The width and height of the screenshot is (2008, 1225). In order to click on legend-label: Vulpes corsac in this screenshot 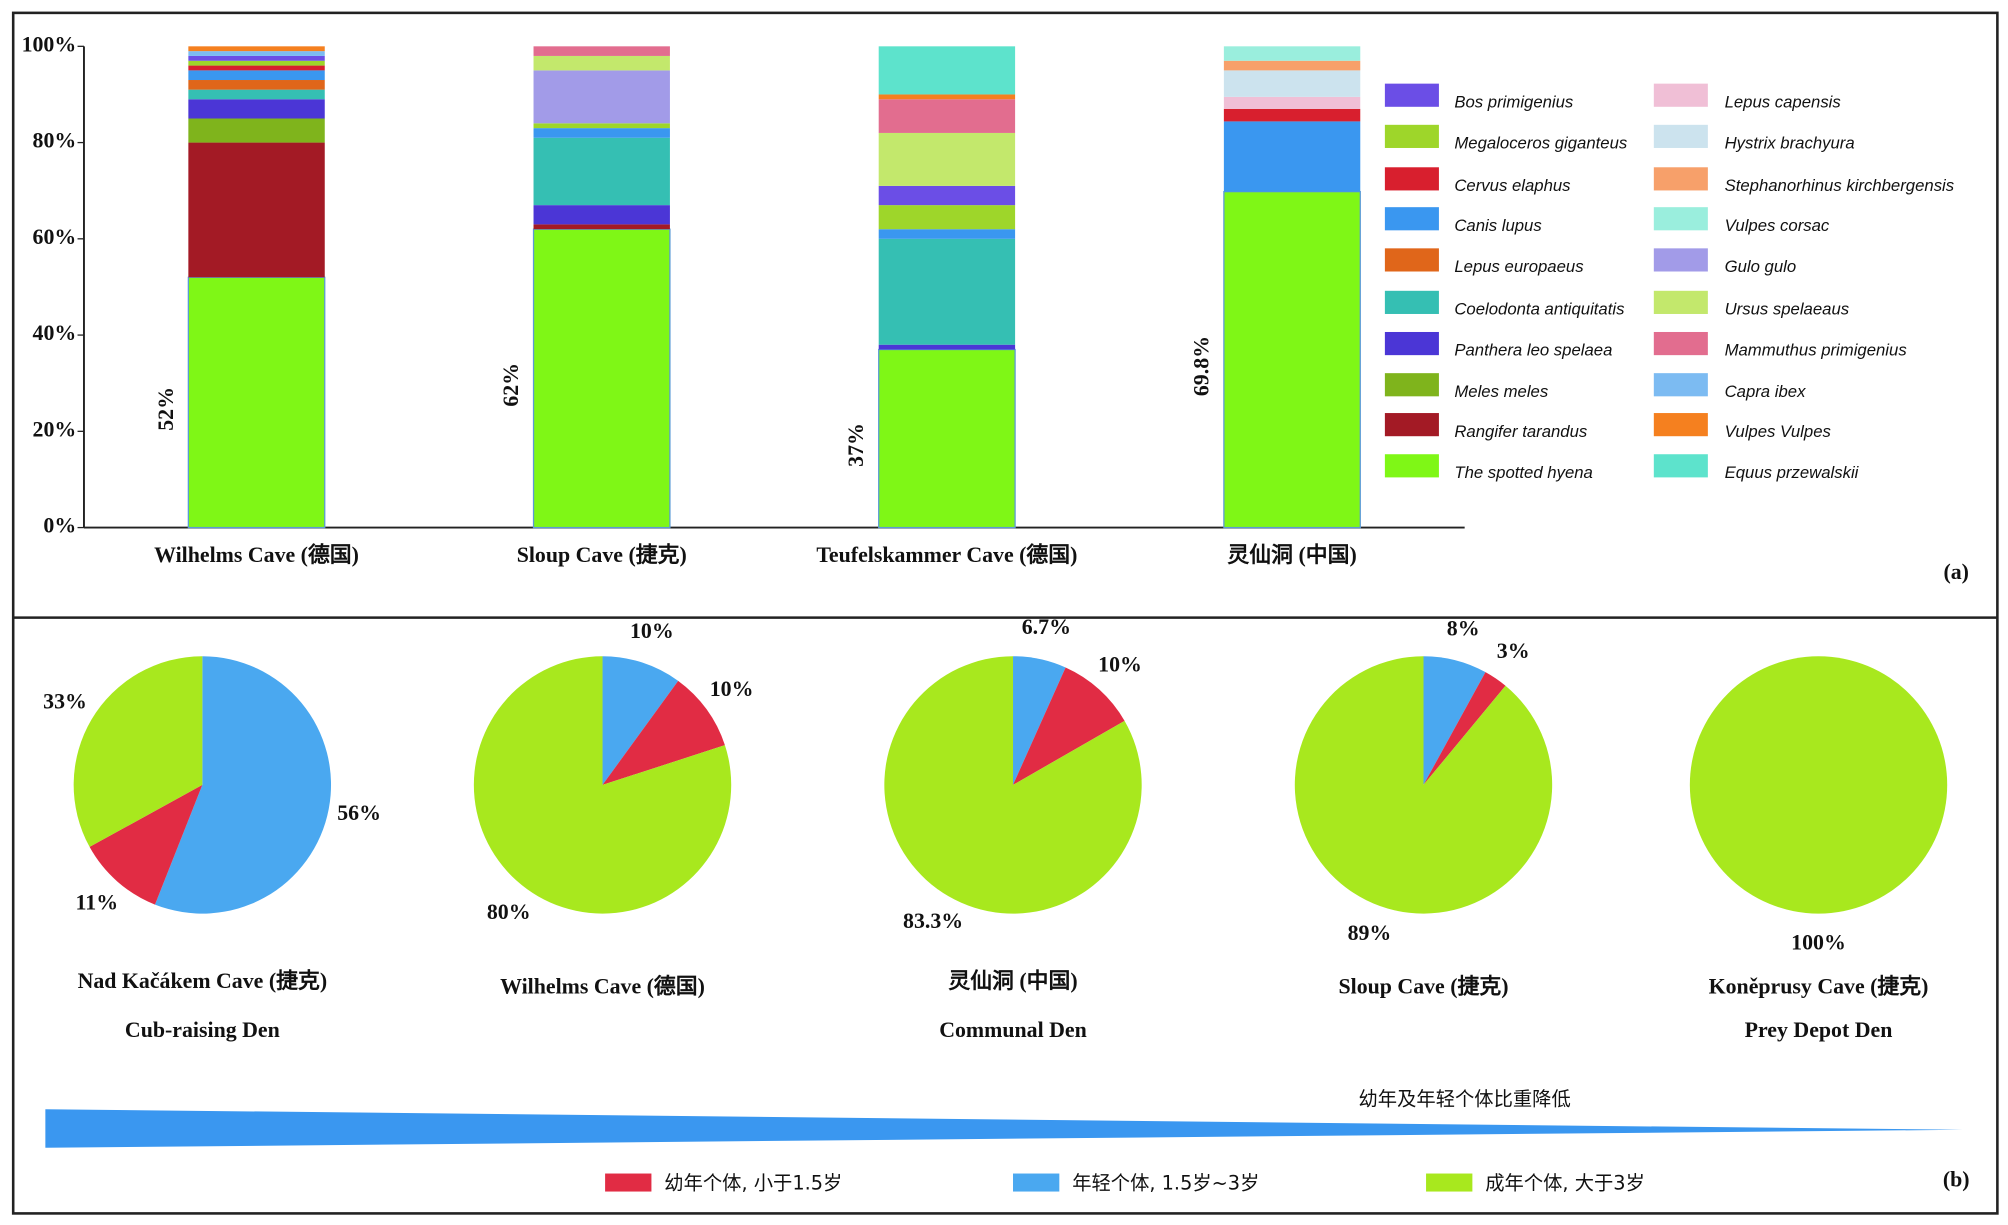, I will do `click(1777, 225)`.